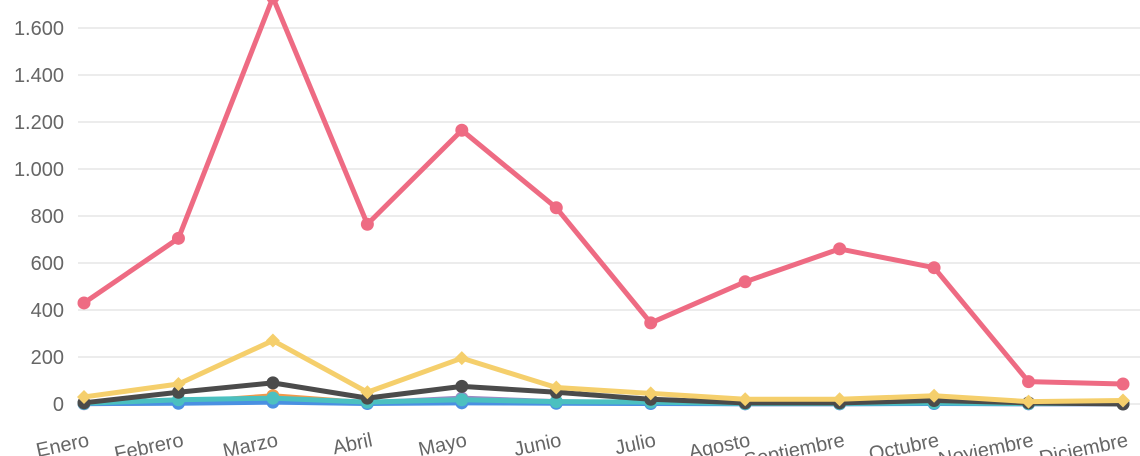 The height and width of the screenshot is (456, 1140). I want to click on x-tick-label: Mayo, so click(442, 442).